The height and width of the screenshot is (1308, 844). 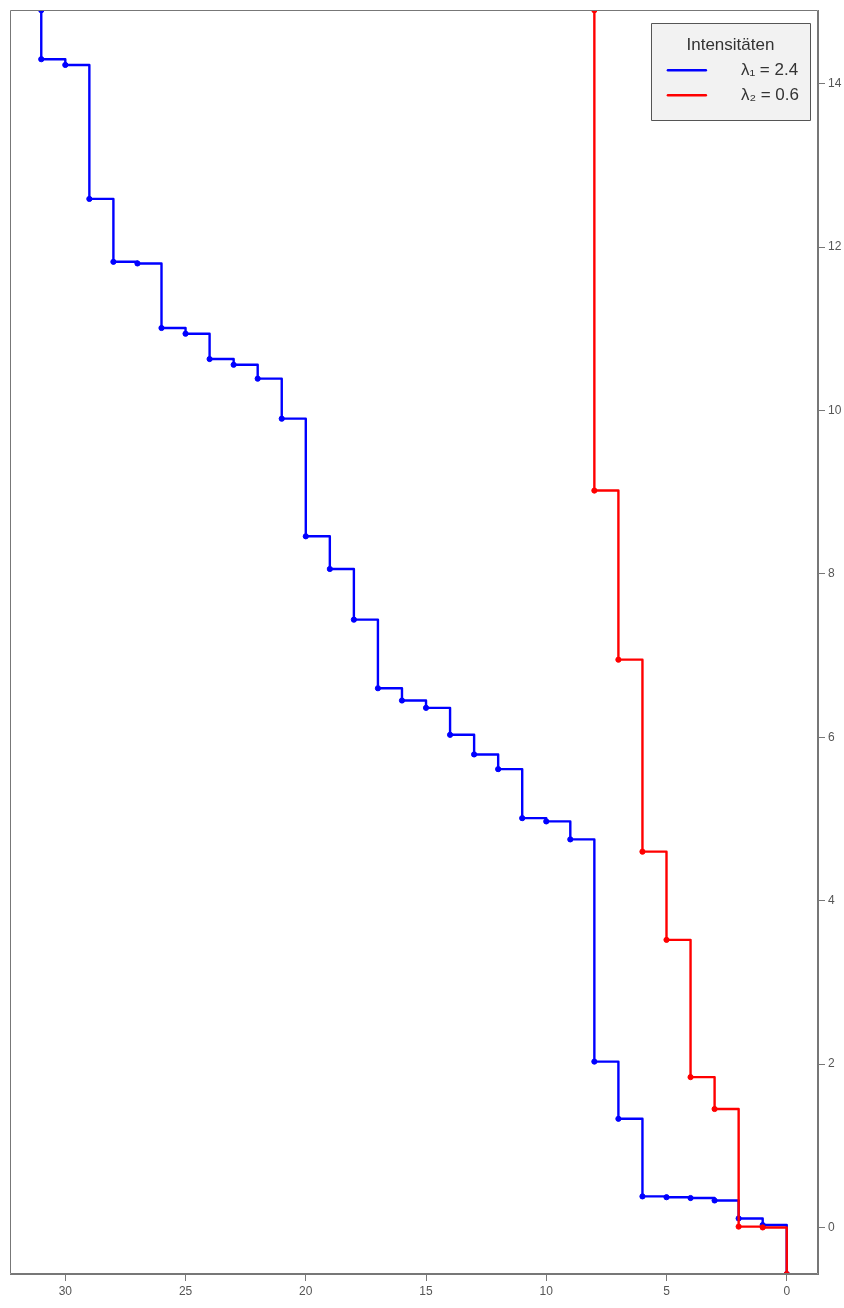 I want to click on y-tick-label: 6, so click(x=831, y=736).